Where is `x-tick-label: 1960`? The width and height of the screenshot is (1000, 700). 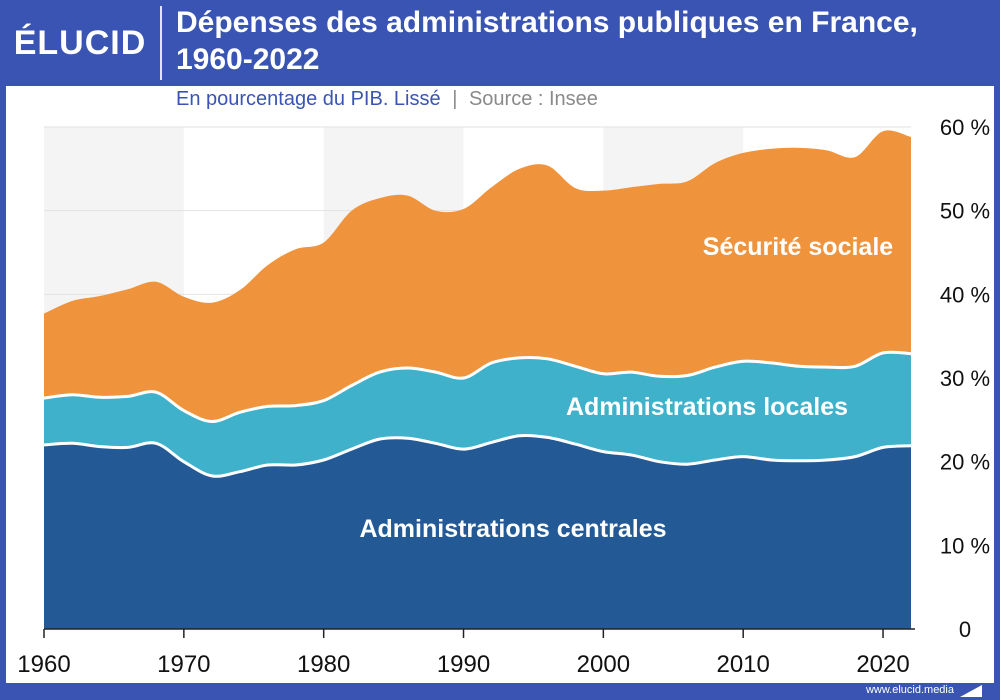 x-tick-label: 1960 is located at coordinates (43, 664).